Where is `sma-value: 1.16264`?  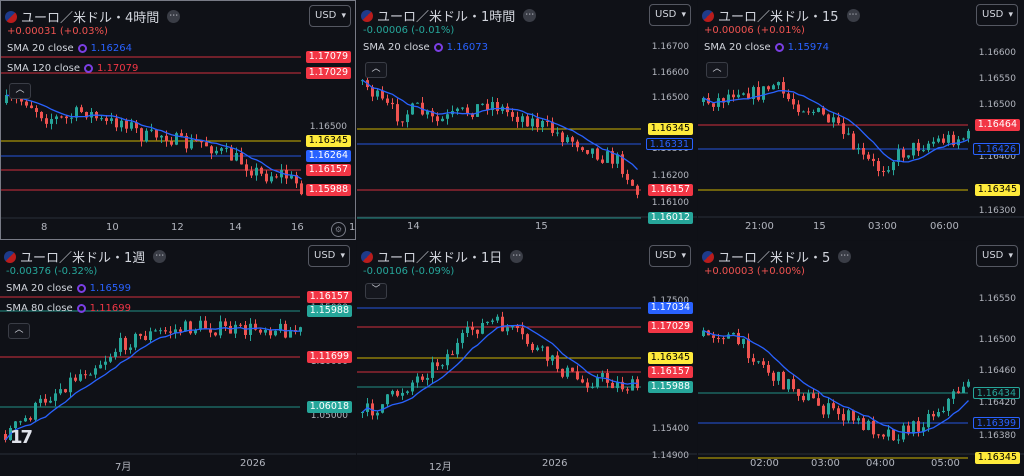
sma-value: 1.16264 is located at coordinates (111, 48).